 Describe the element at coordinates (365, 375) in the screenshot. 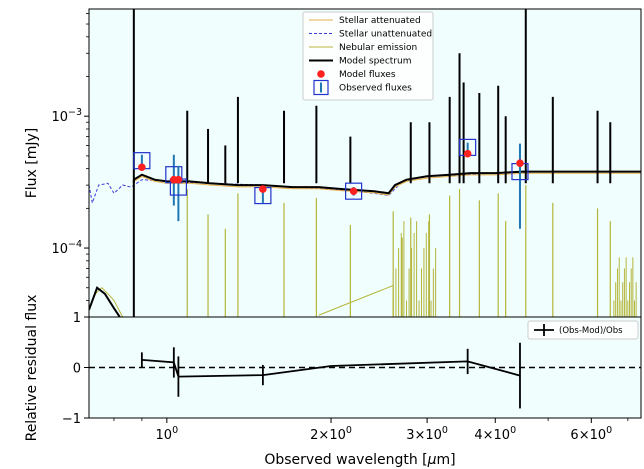

I see `bottom-plot-area` at that location.